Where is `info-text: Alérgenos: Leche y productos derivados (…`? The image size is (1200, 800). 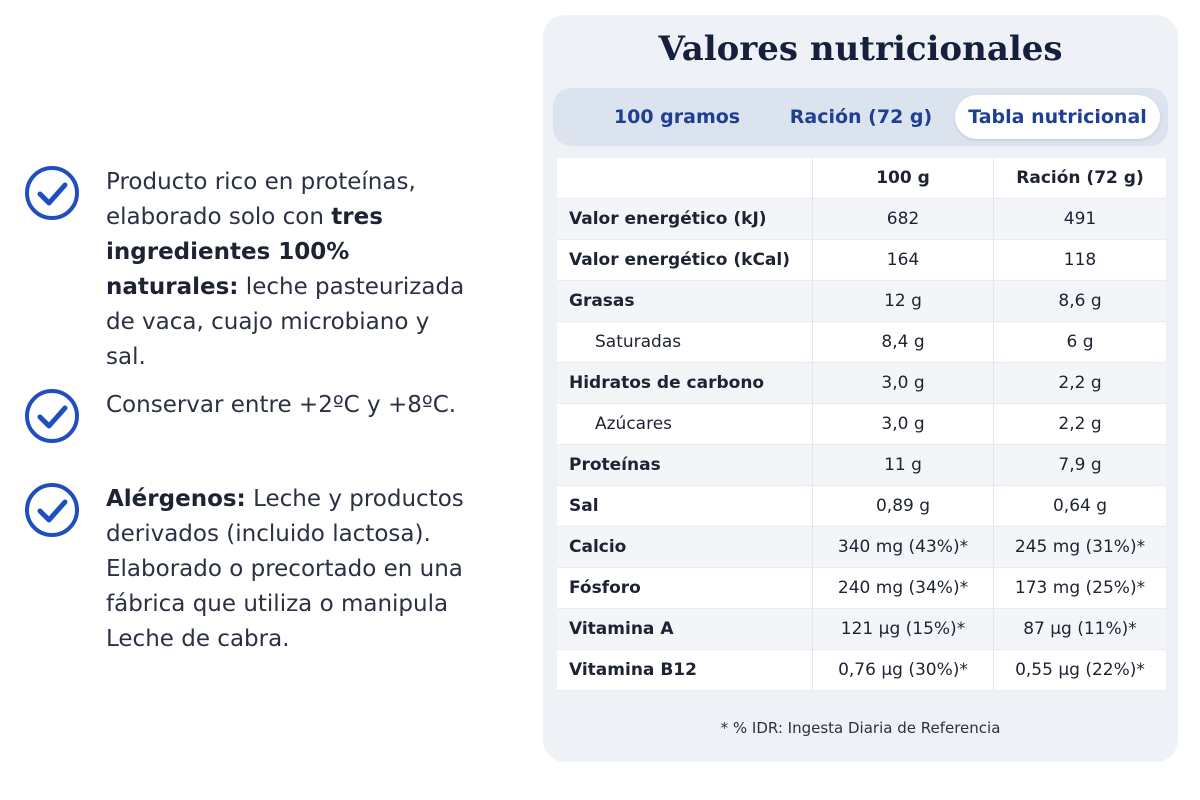
info-text: Alérgenos: Leche y productos derivados (… is located at coordinates (291, 569).